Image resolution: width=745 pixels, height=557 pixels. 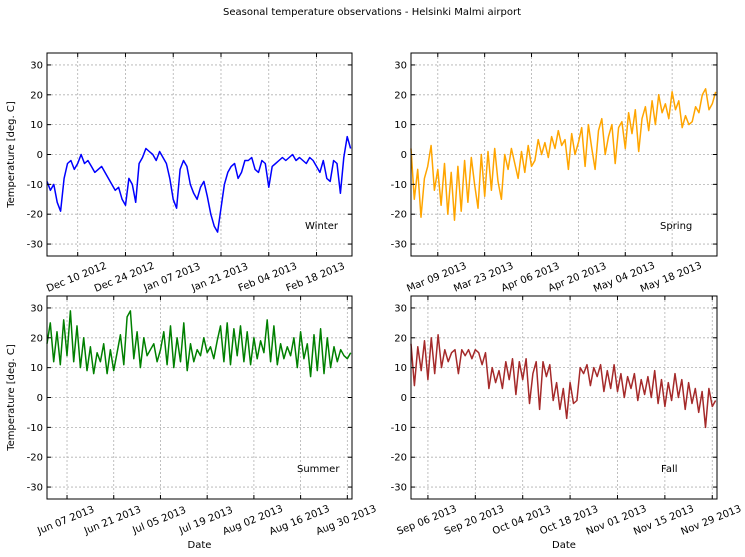 What do you see at coordinates (322, 226) in the screenshot?
I see `season-label: Winter` at bounding box center [322, 226].